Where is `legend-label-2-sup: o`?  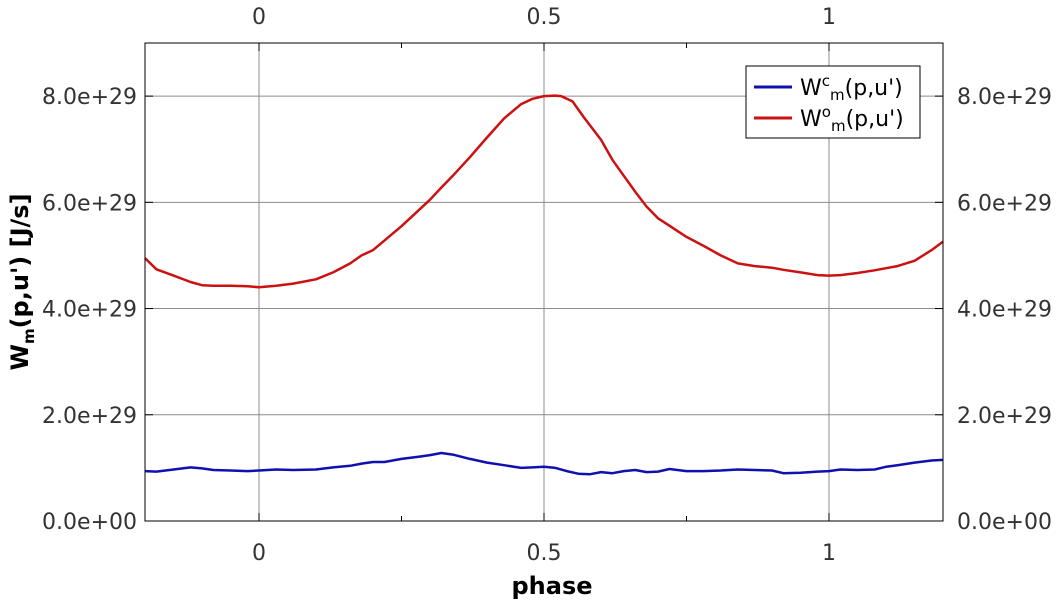
legend-label-2-sup: o is located at coordinates (826, 112).